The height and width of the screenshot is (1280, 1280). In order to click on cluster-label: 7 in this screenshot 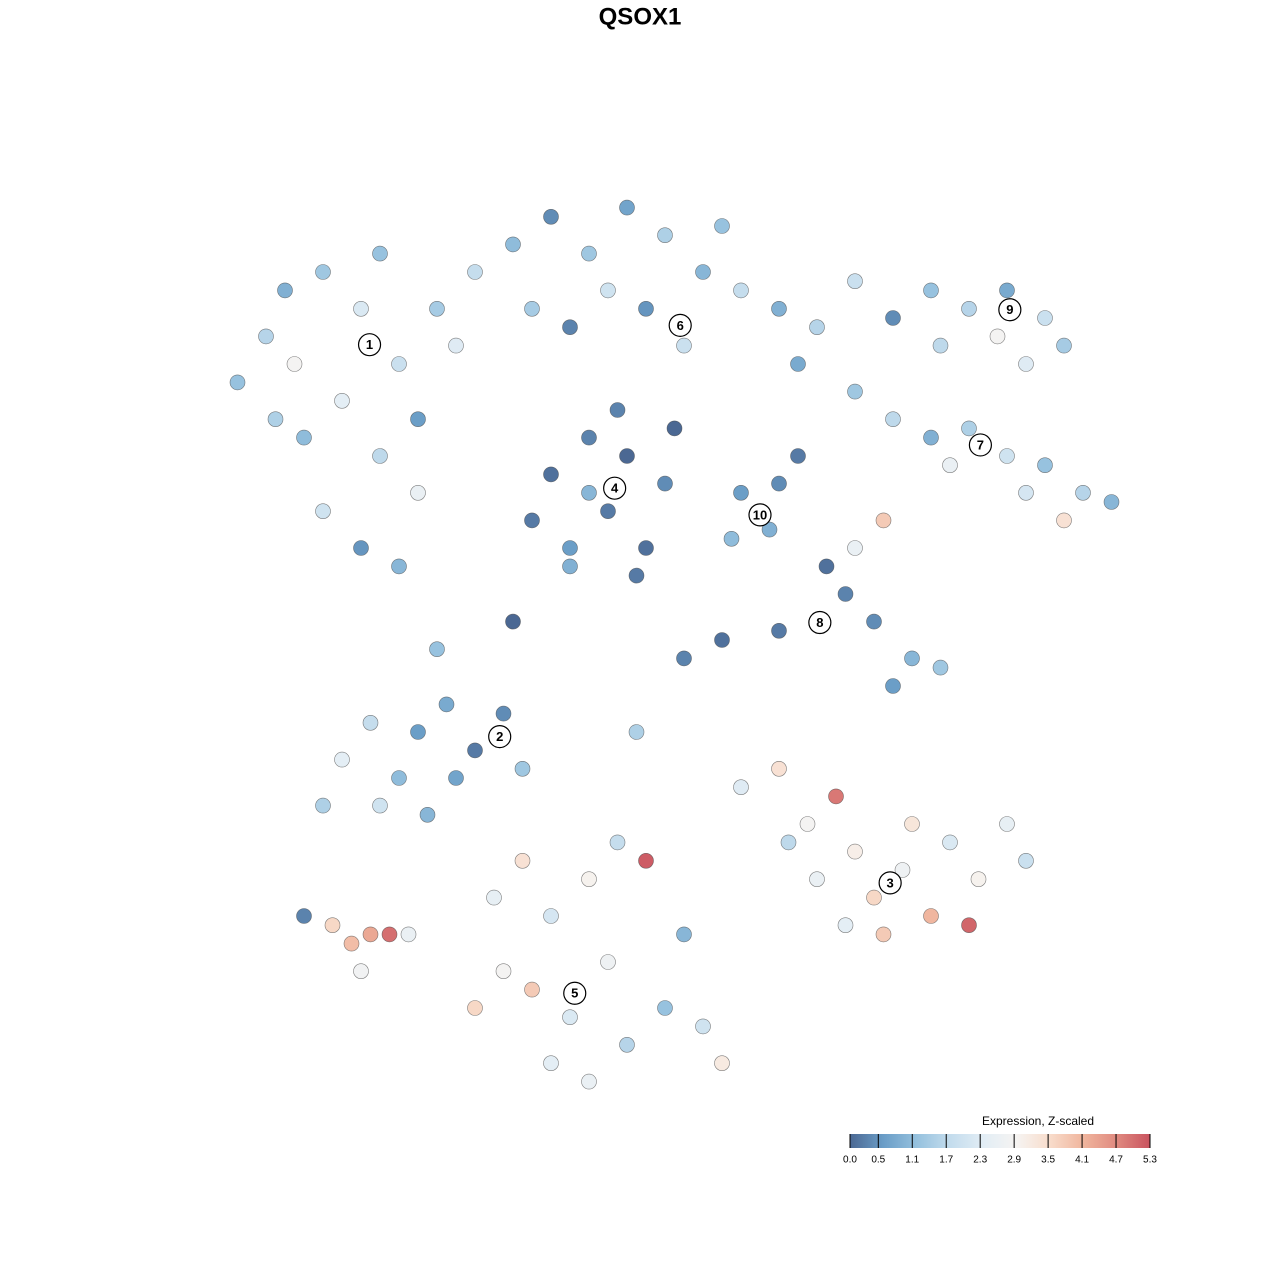, I will do `click(980, 444)`.